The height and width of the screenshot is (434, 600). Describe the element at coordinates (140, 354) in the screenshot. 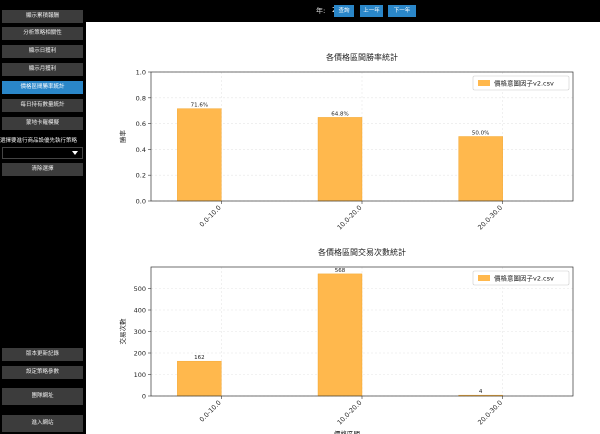

I see `y-tick-label: 200` at that location.